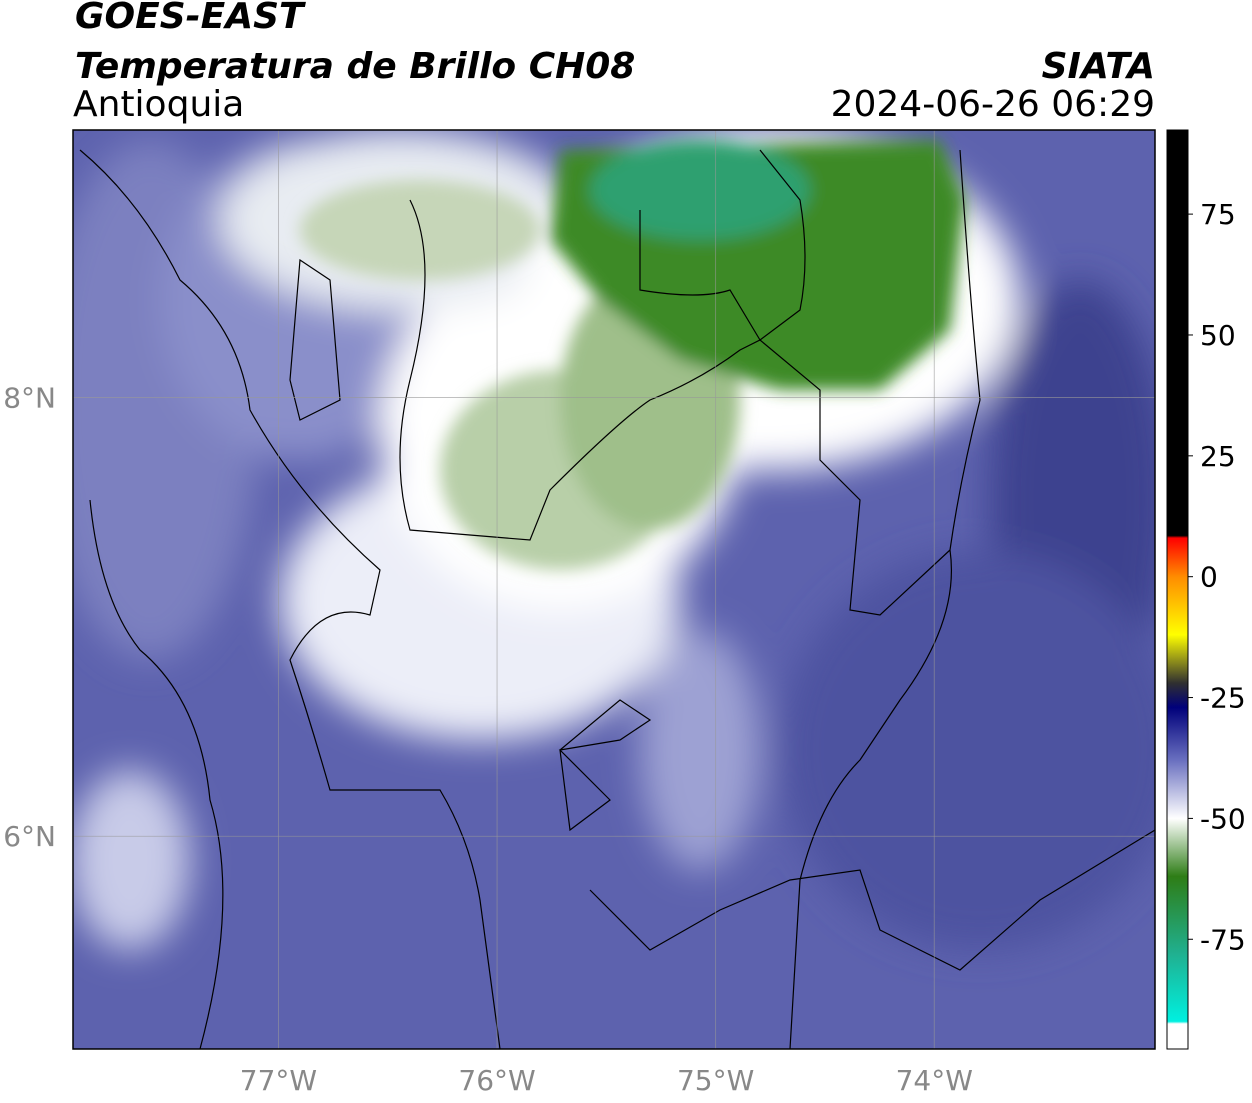 The height and width of the screenshot is (1103, 1252). I want to click on source: SIATA, so click(1098, 66).